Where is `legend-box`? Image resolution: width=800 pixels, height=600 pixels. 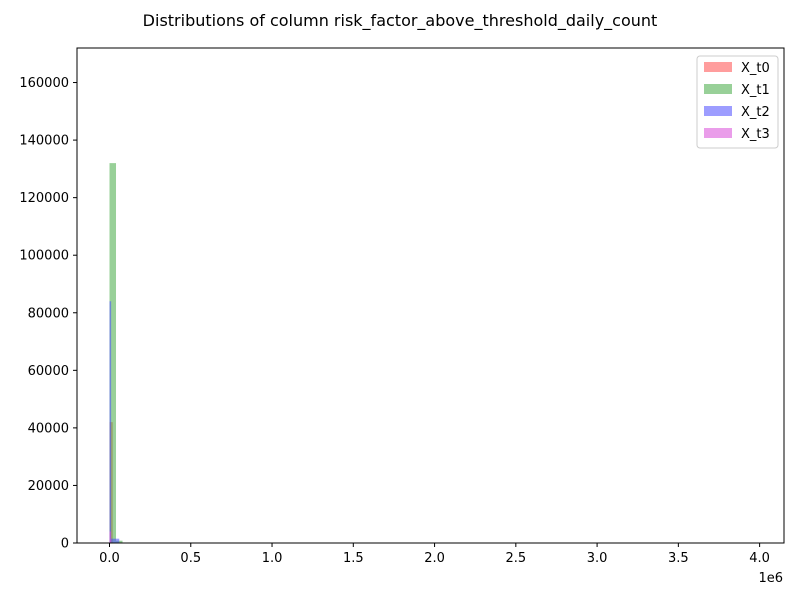 legend-box is located at coordinates (737, 102).